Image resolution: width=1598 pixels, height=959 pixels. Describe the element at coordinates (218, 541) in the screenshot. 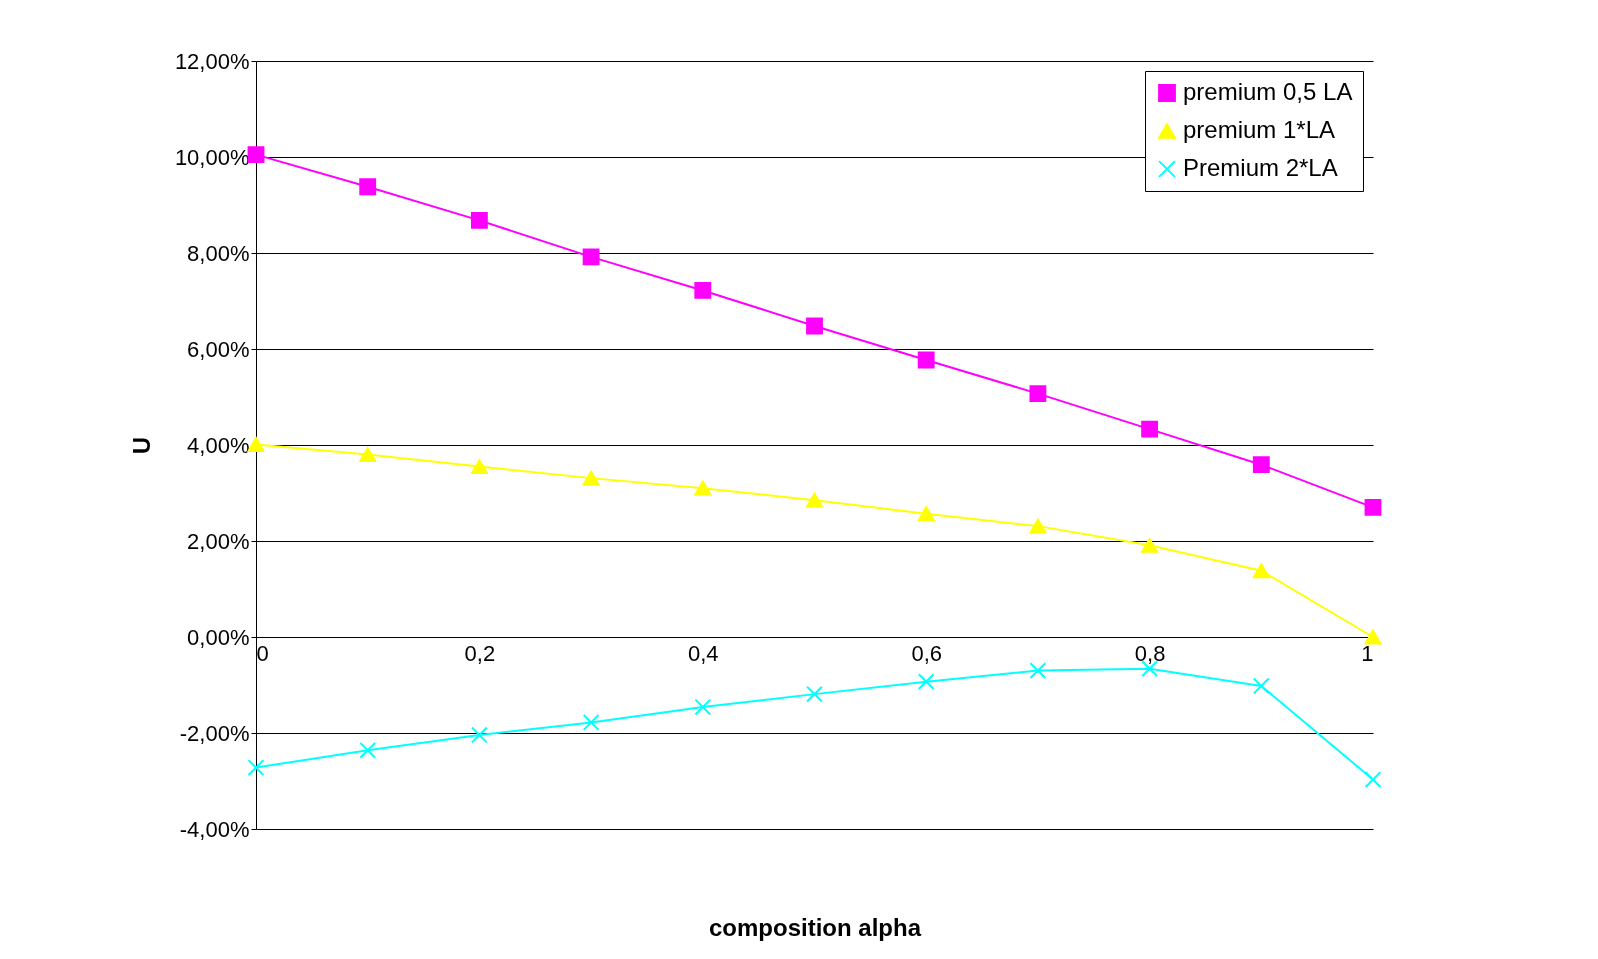

I see `y-tick-label: 2,00%` at that location.